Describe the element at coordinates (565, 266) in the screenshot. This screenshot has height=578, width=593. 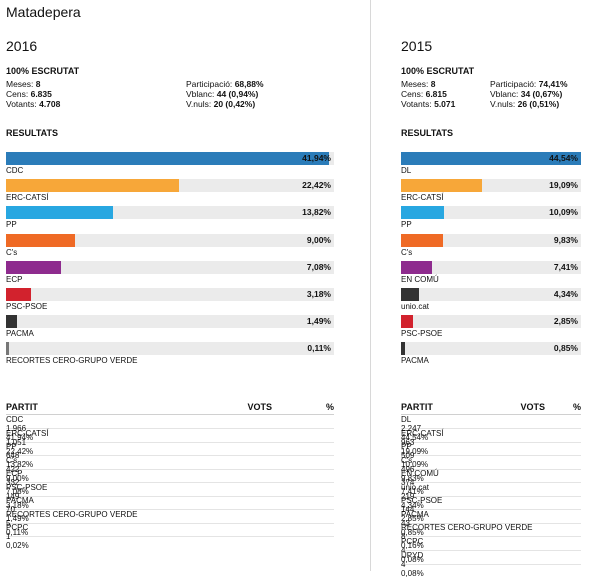
I see `result-bar-percent: 7,41%` at that location.